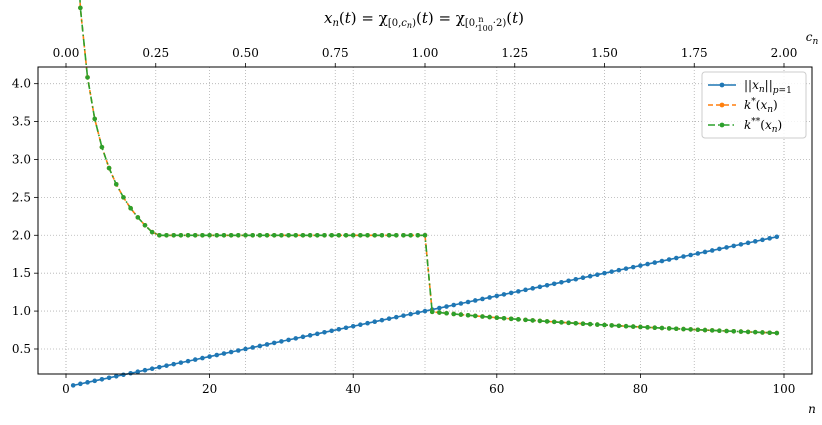 The image size is (822, 425). I want to click on legend-box, so click(754, 105).